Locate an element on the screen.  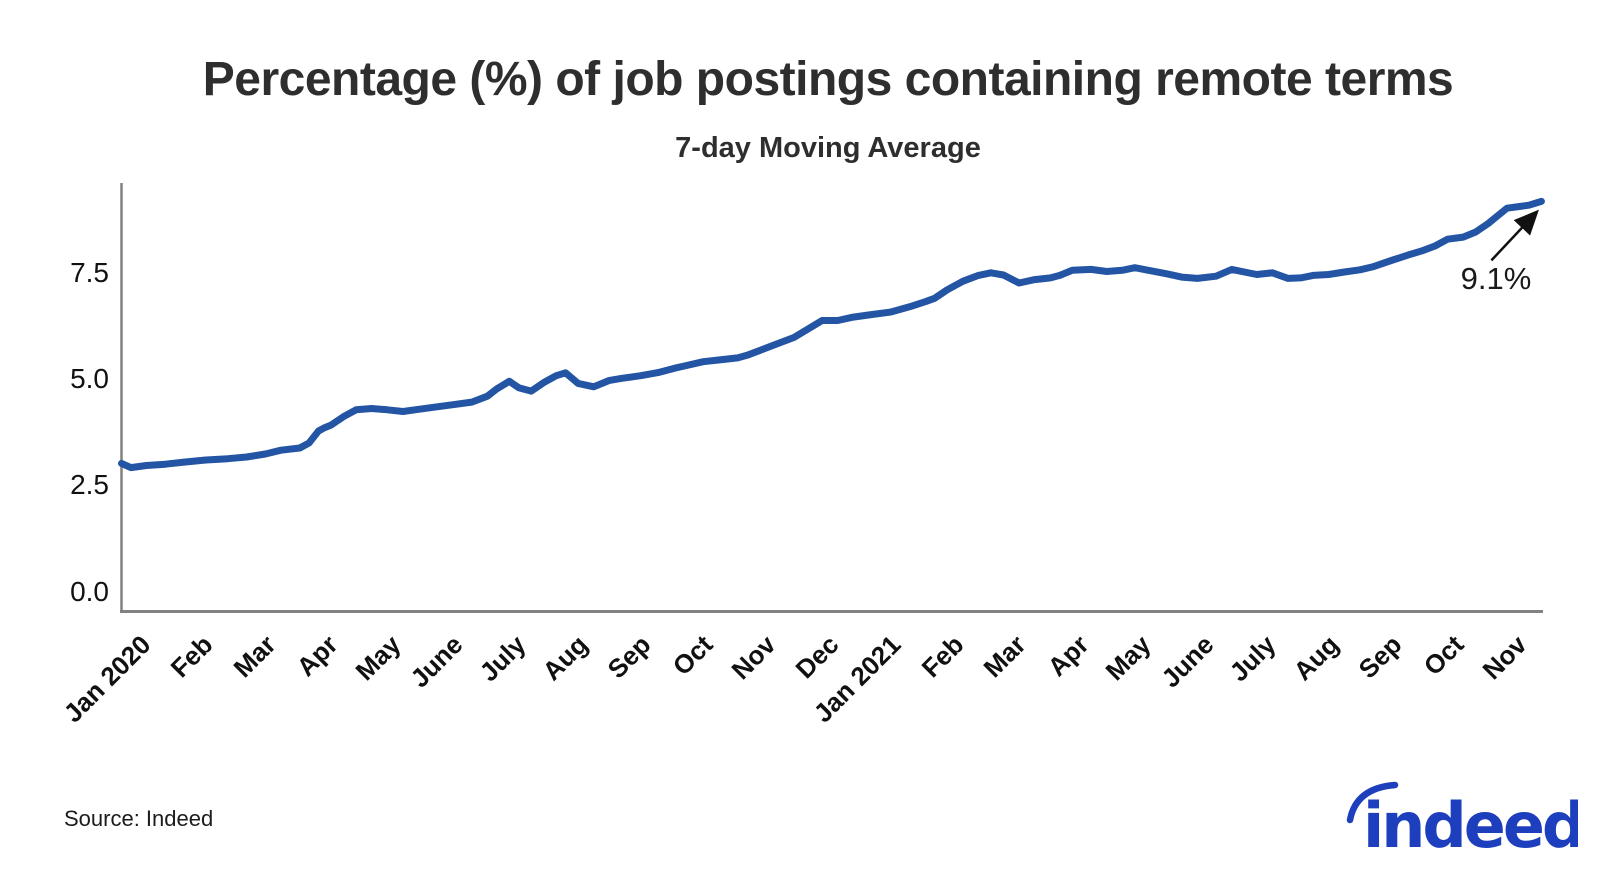
annotation-arrow-icon is located at coordinates (1514, 235).